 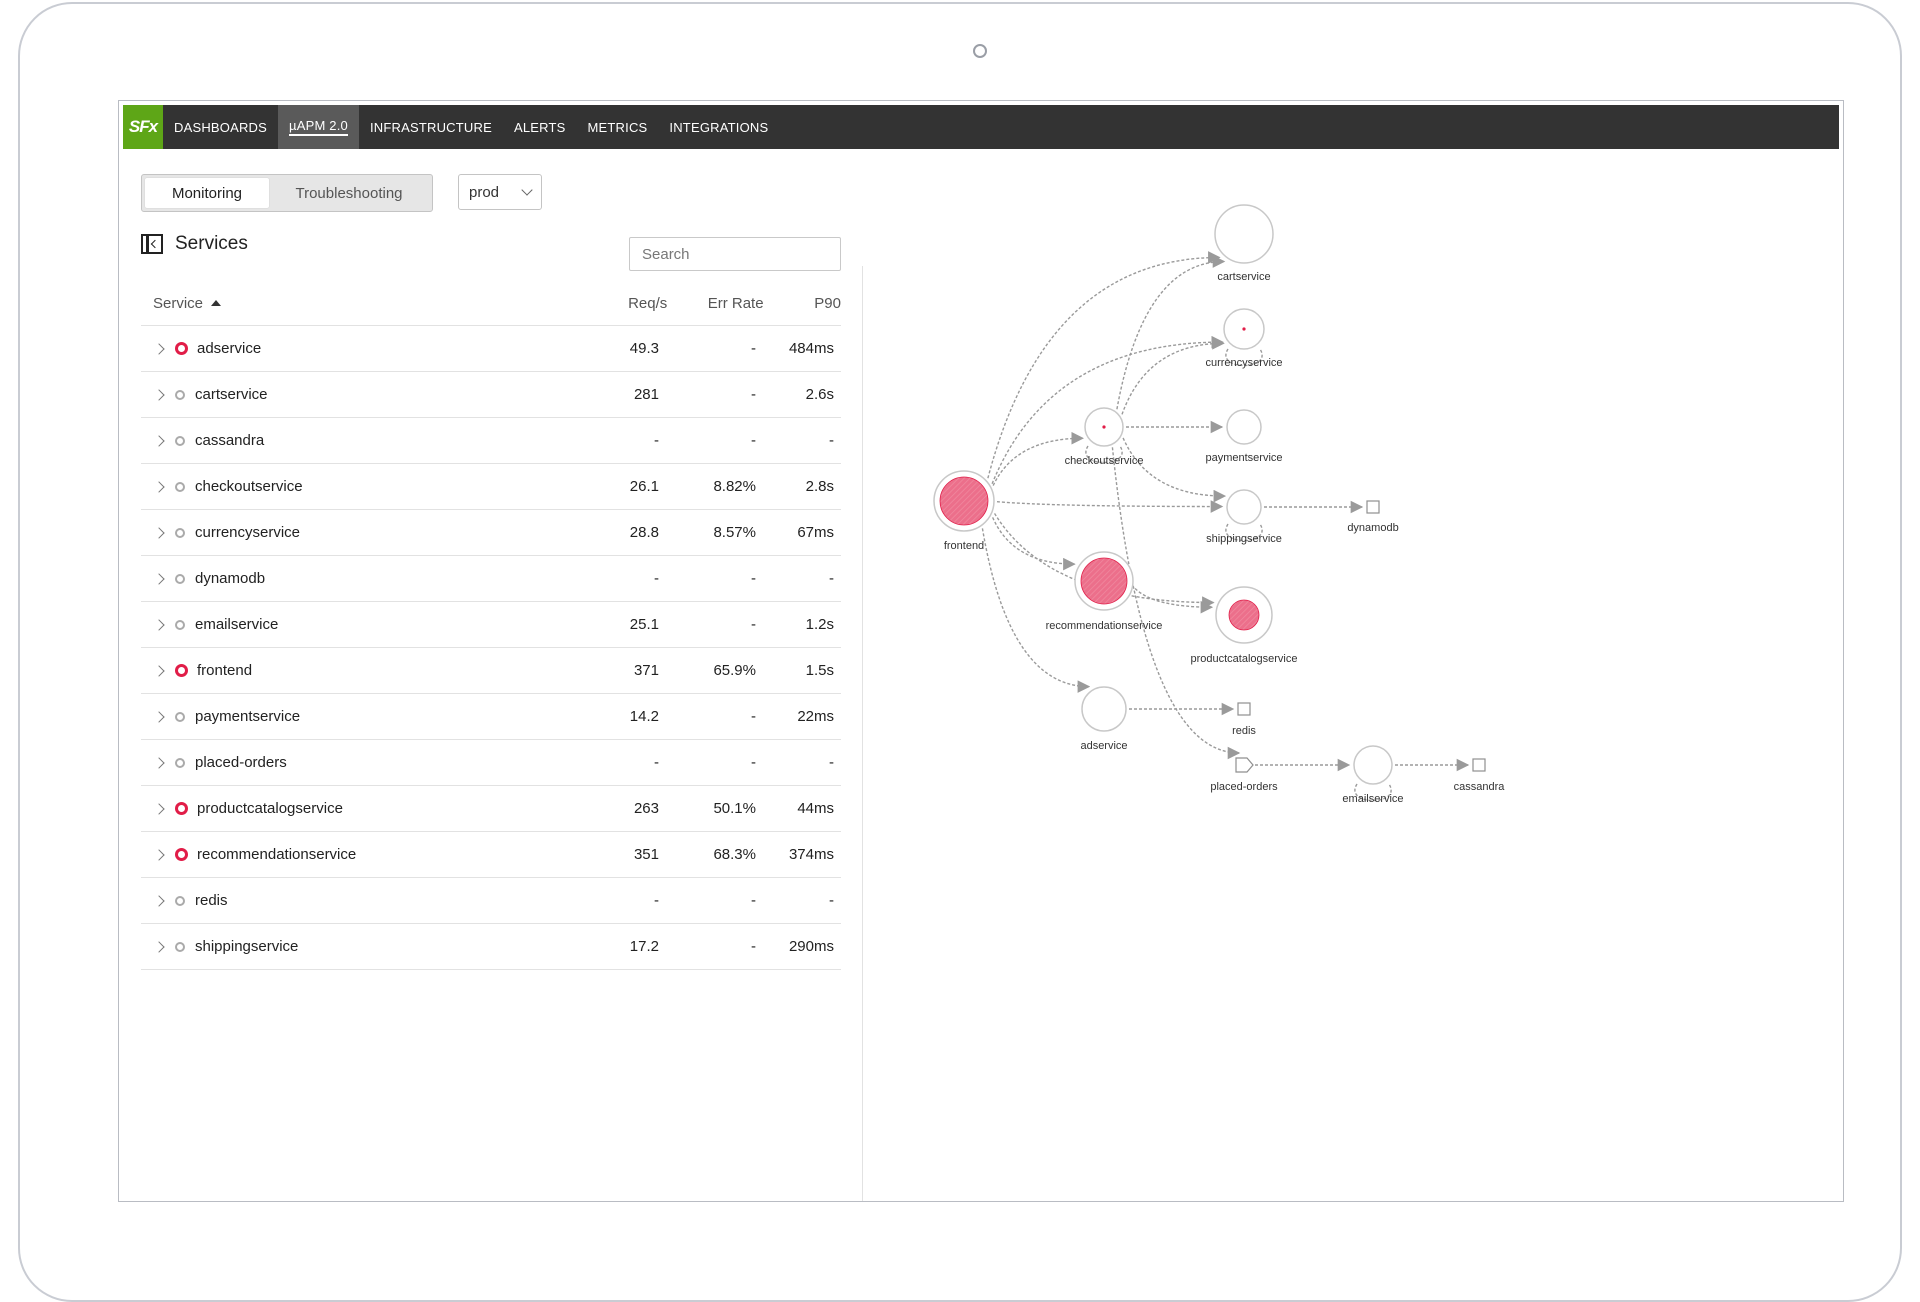 What do you see at coordinates (211, 900) in the screenshot?
I see `service-name: redis` at bounding box center [211, 900].